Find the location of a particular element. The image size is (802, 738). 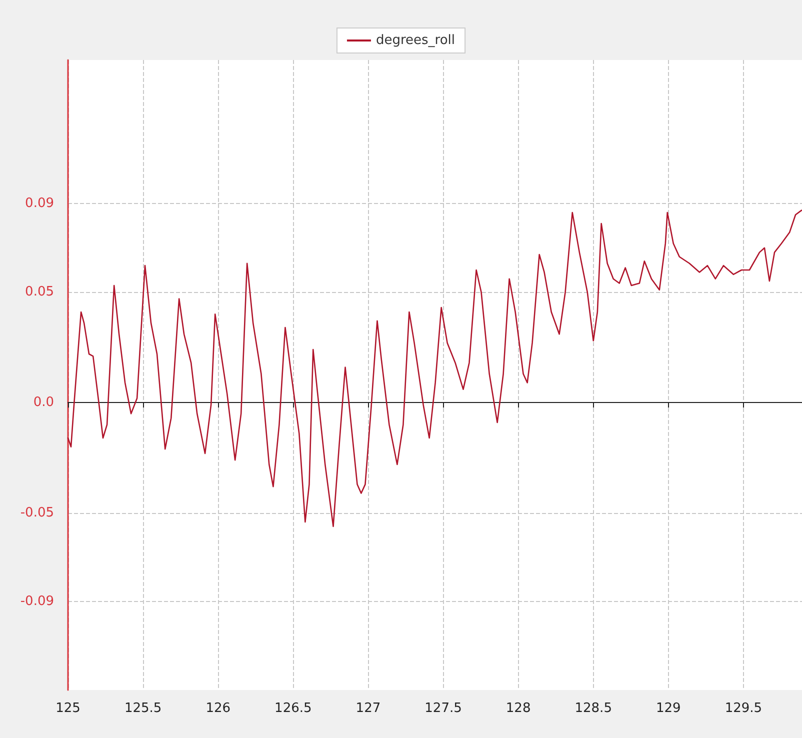

x-tick-label: 126 is located at coordinates (218, 708).